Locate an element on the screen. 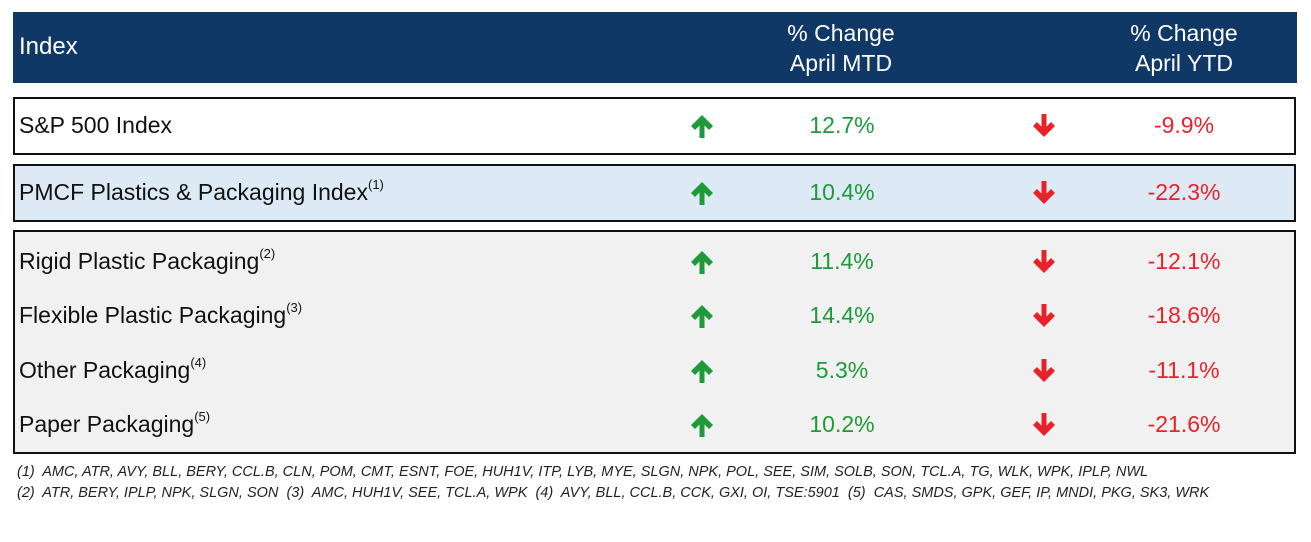 The width and height of the screenshot is (1311, 542). footnote-5-num: (5) is located at coordinates (856, 493).